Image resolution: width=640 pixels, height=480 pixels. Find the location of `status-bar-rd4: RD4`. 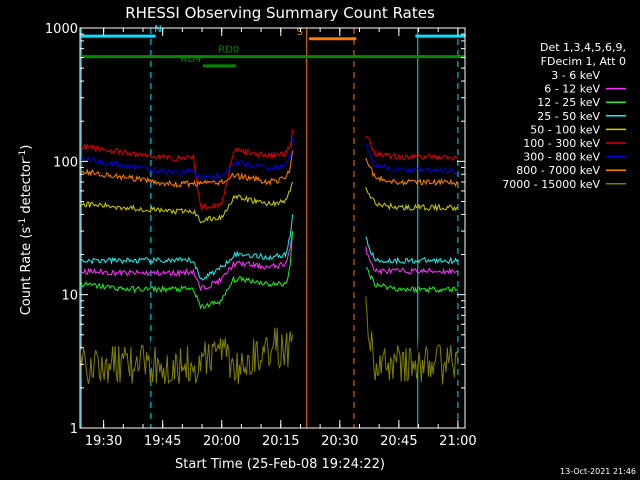

status-bar-rd4: RD4 is located at coordinates (208, 61).